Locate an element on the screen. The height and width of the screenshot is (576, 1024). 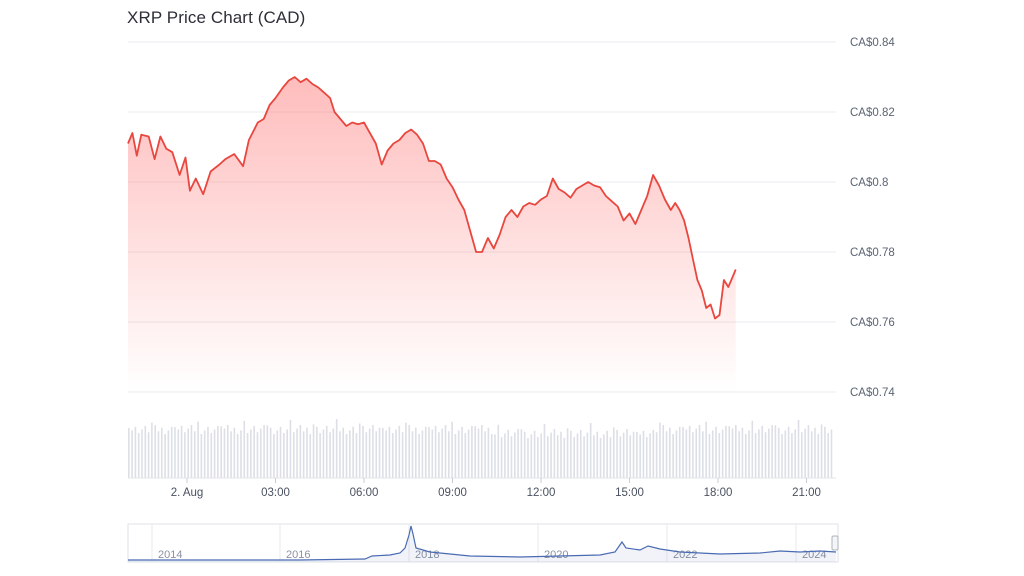
navigator-area is located at coordinates (482, 544).